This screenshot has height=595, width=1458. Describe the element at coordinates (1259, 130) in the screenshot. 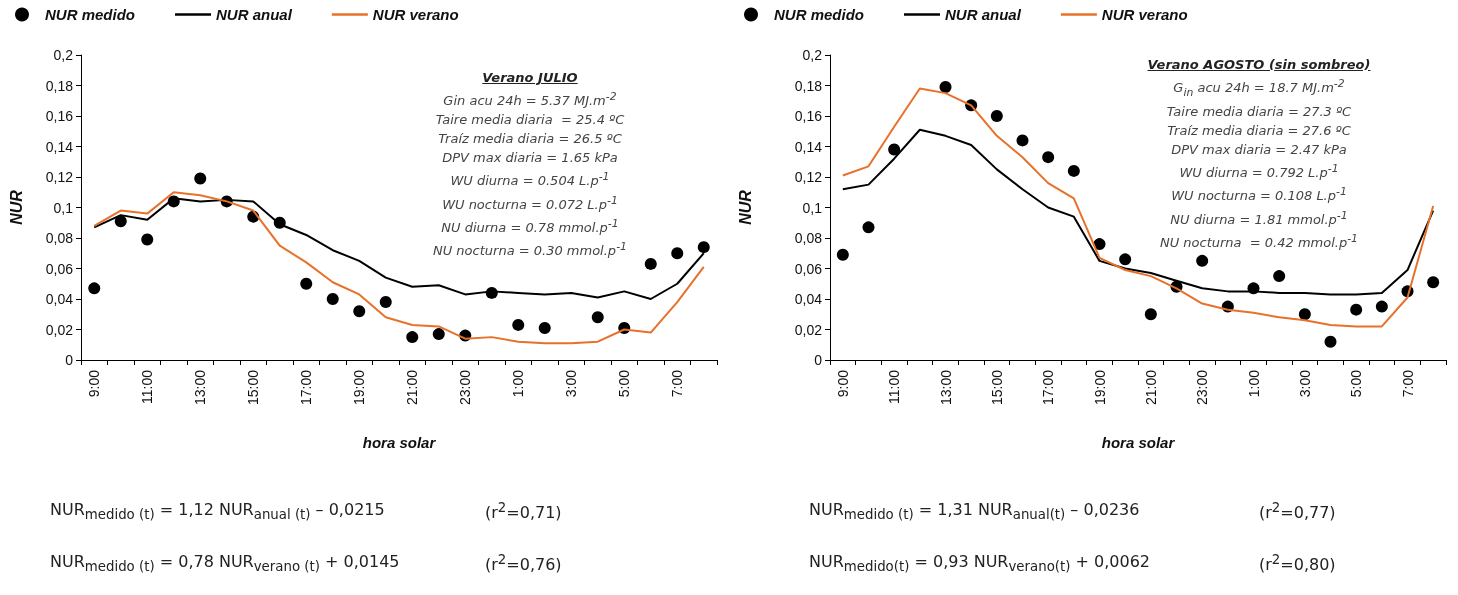

I see `annotation: Traíz media diaria = 27.6 ºC` at that location.